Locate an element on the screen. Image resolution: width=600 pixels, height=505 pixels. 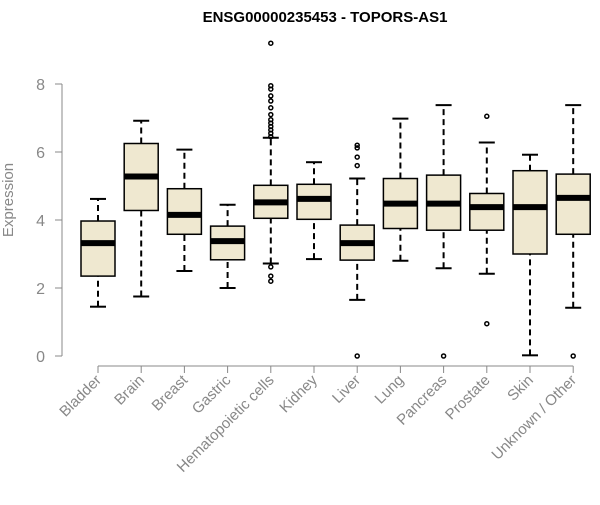
y-axis-label: Expression is located at coordinates (8, 200).